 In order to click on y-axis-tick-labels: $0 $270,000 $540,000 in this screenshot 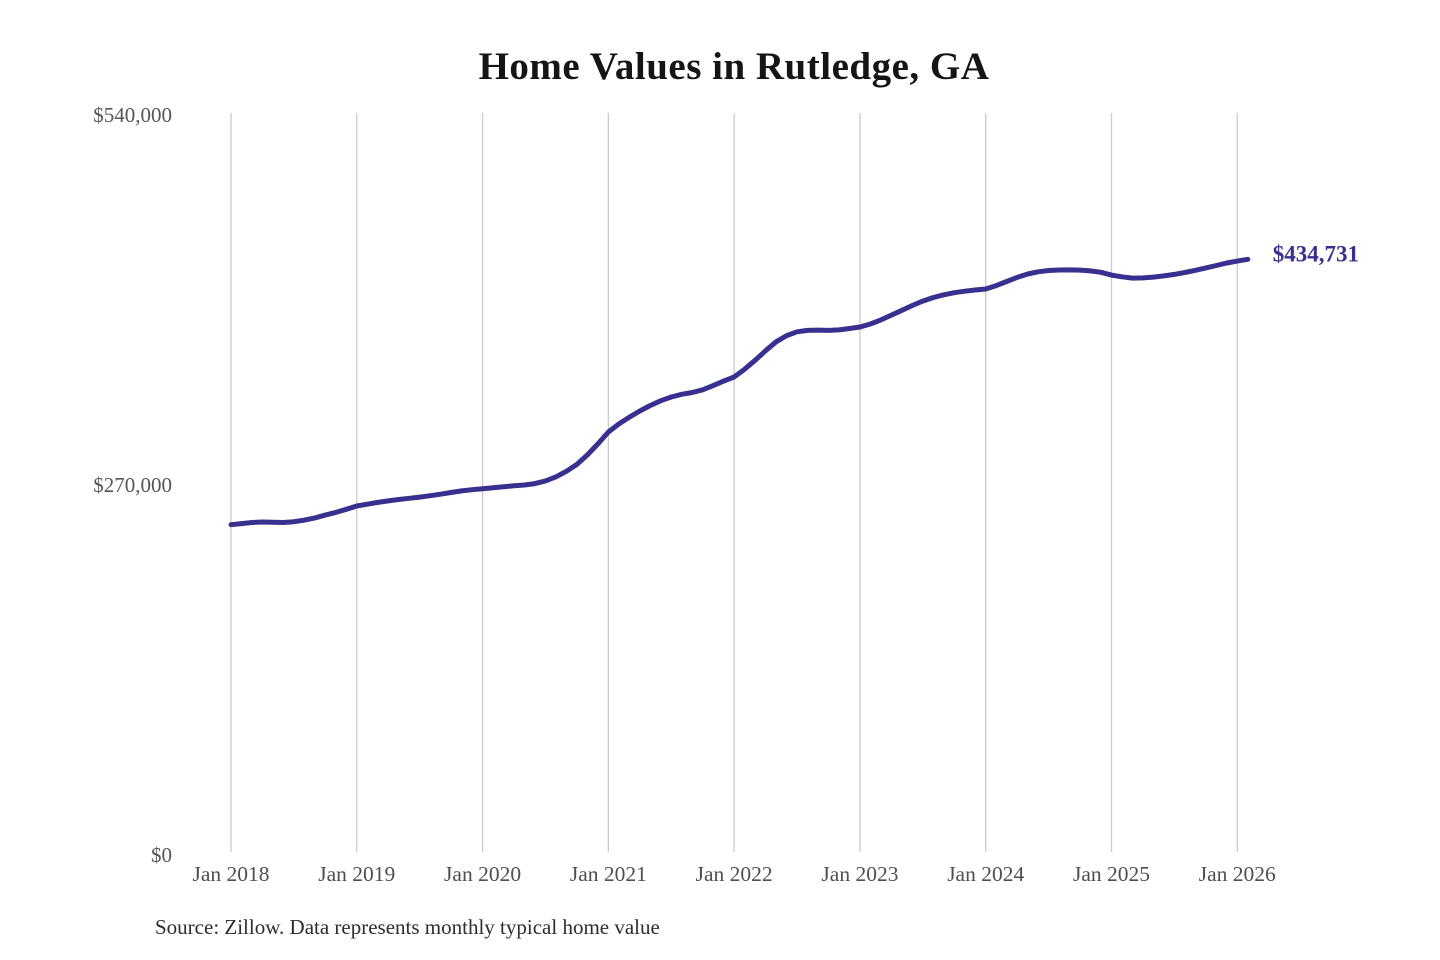, I will do `click(132, 485)`.